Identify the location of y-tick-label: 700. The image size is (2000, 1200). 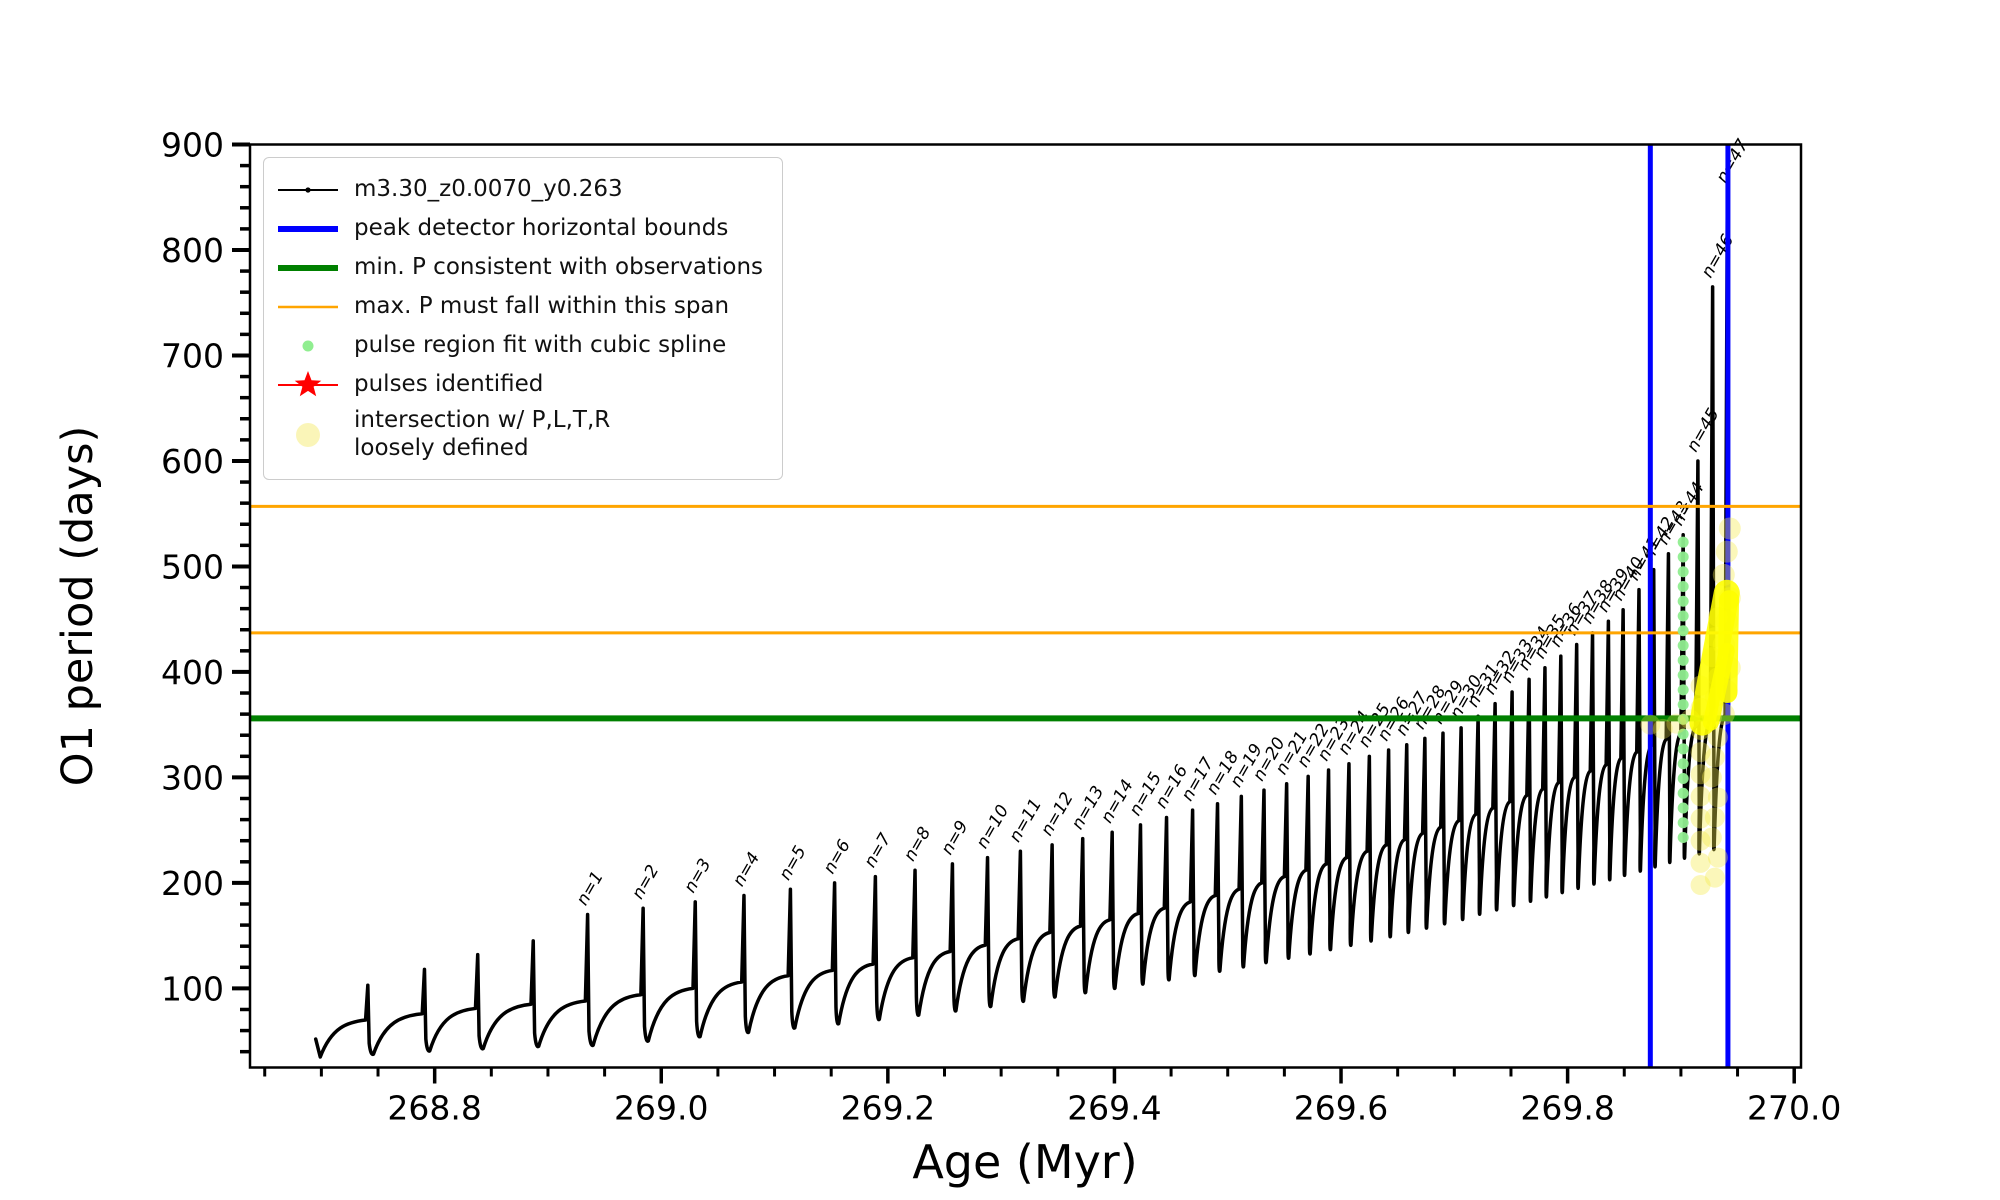
(192, 355).